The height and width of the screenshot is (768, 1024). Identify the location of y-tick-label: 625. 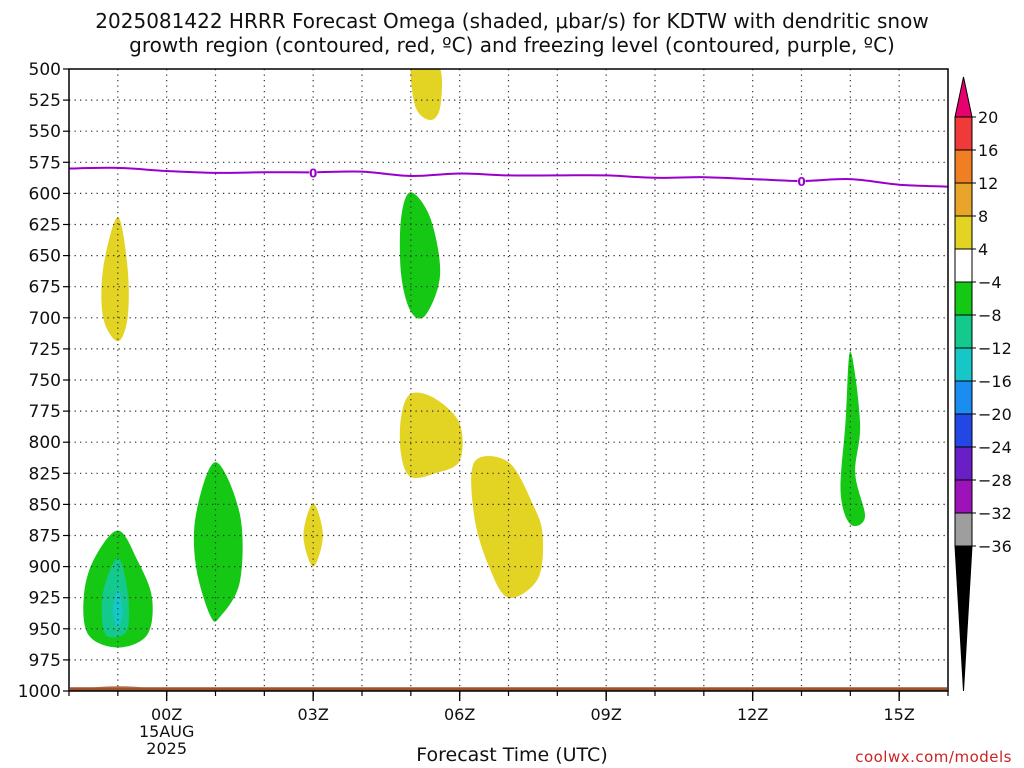
(45, 226).